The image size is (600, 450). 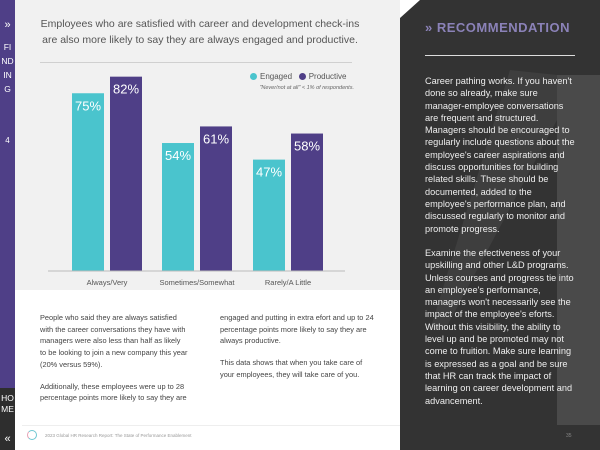 What do you see at coordinates (107, 282) in the screenshot?
I see `x-tick-label: Always/Very` at bounding box center [107, 282].